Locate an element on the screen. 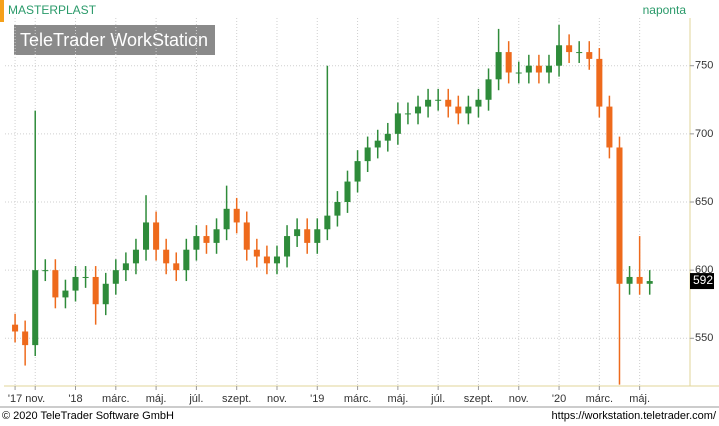 Image resolution: width=719 pixels, height=426 pixels. watermark-box is located at coordinates (114, 40).